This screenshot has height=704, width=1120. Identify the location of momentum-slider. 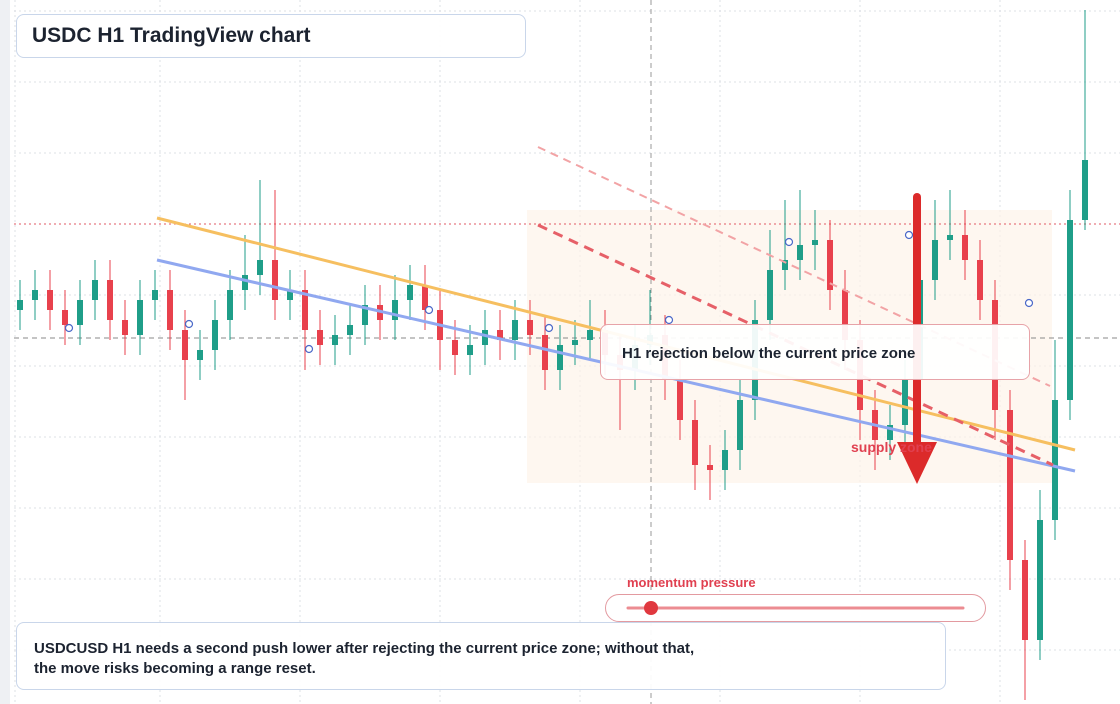
(795, 608).